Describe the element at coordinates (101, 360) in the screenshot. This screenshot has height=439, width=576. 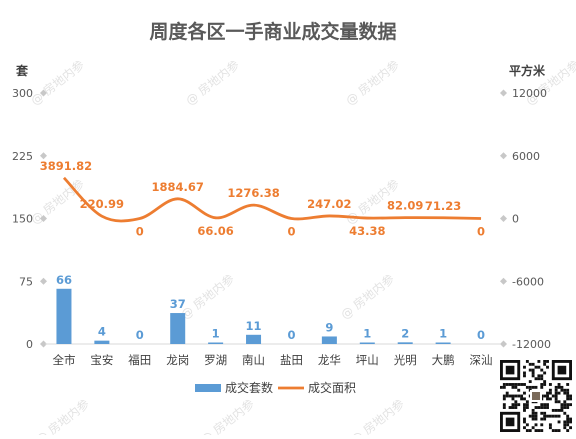
I see `x-tick-label: 宝安` at that location.